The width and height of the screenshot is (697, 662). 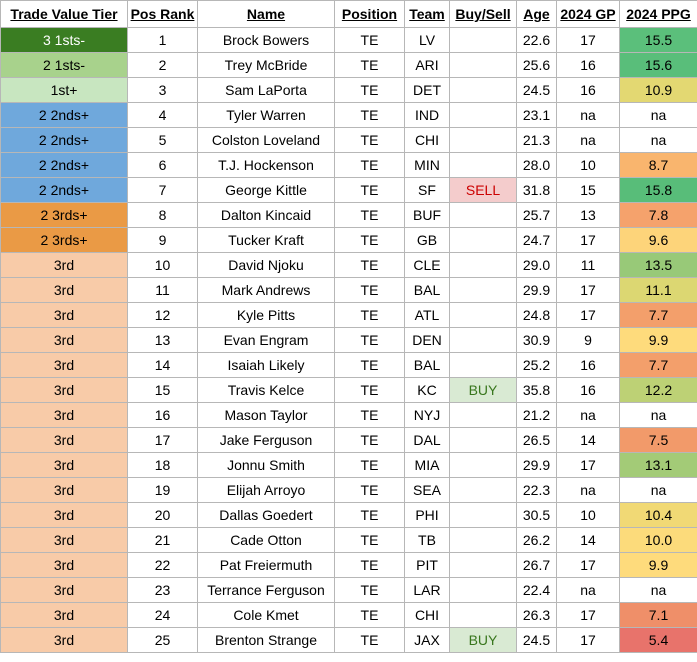 I want to click on pos-rank-cell: 24, so click(x=162, y=615).